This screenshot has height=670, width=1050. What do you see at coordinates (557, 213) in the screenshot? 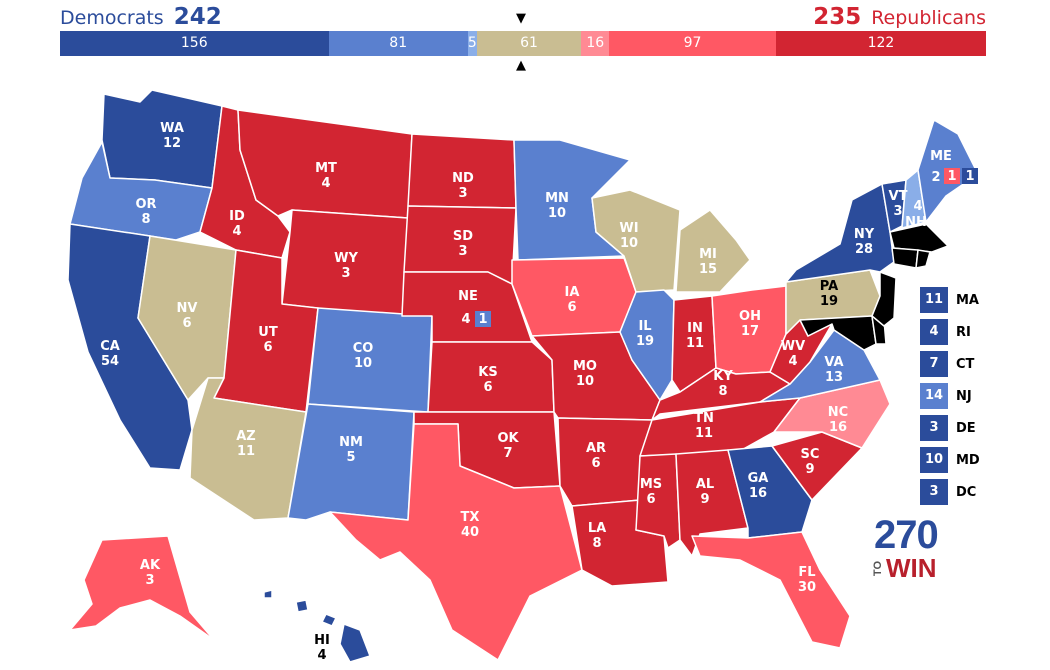
I see `label-MN-ev: 10` at bounding box center [557, 213].